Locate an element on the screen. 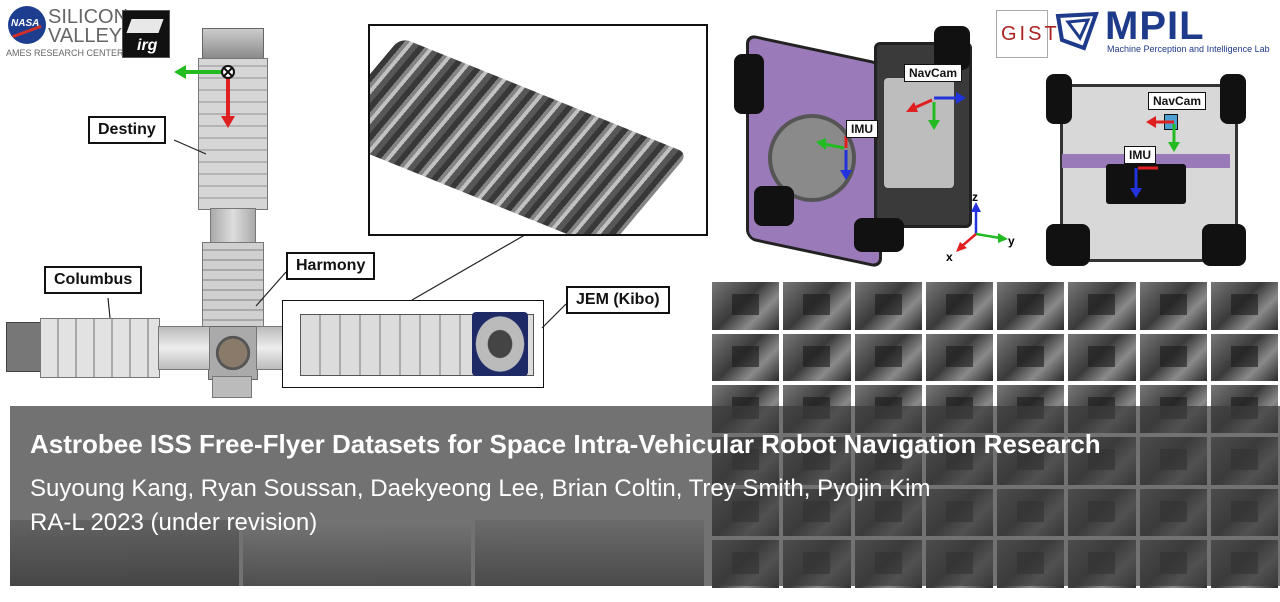 Image resolution: width=1280 pixels, height=602 pixels. destiny-module is located at coordinates (233, 134).